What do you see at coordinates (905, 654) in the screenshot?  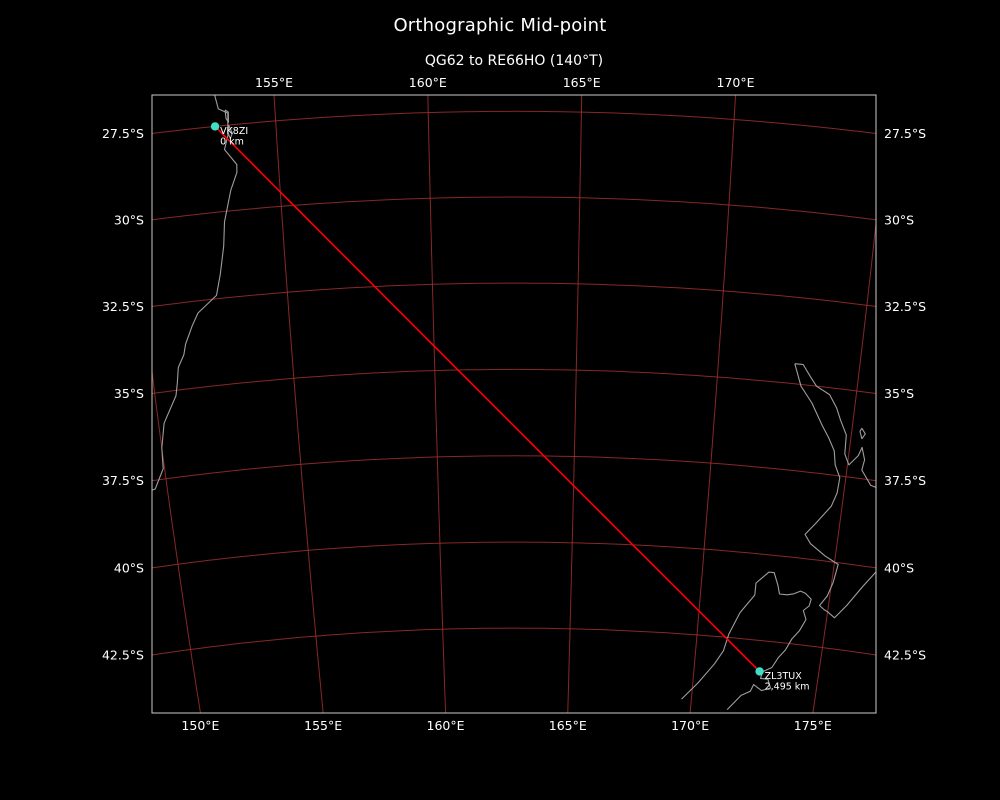 I see `tick-label-right: 42.5°S` at bounding box center [905, 654].